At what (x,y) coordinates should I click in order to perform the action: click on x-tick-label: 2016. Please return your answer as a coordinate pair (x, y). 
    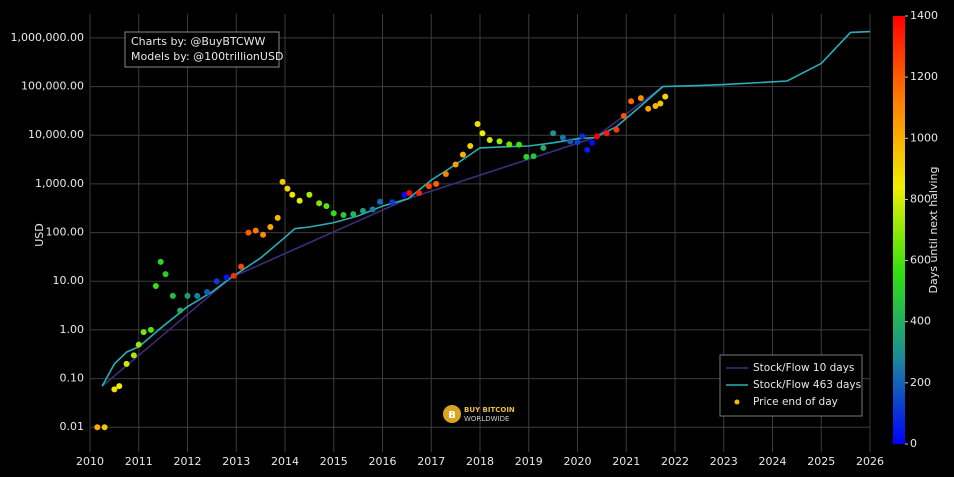
    Looking at the image, I should click on (383, 461).